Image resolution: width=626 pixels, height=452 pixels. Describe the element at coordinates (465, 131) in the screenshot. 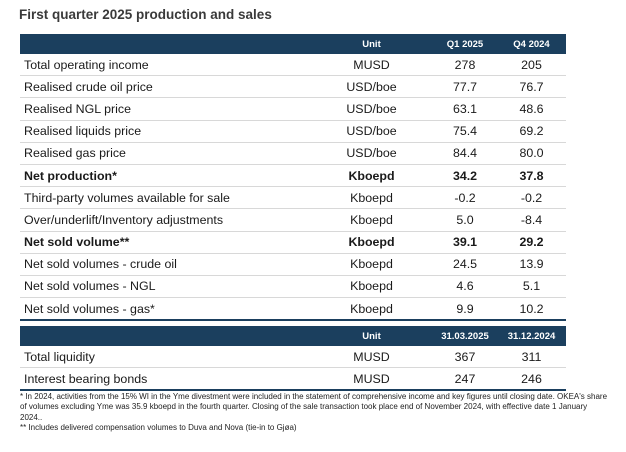

I see `row-value-current: 75.4` at that location.